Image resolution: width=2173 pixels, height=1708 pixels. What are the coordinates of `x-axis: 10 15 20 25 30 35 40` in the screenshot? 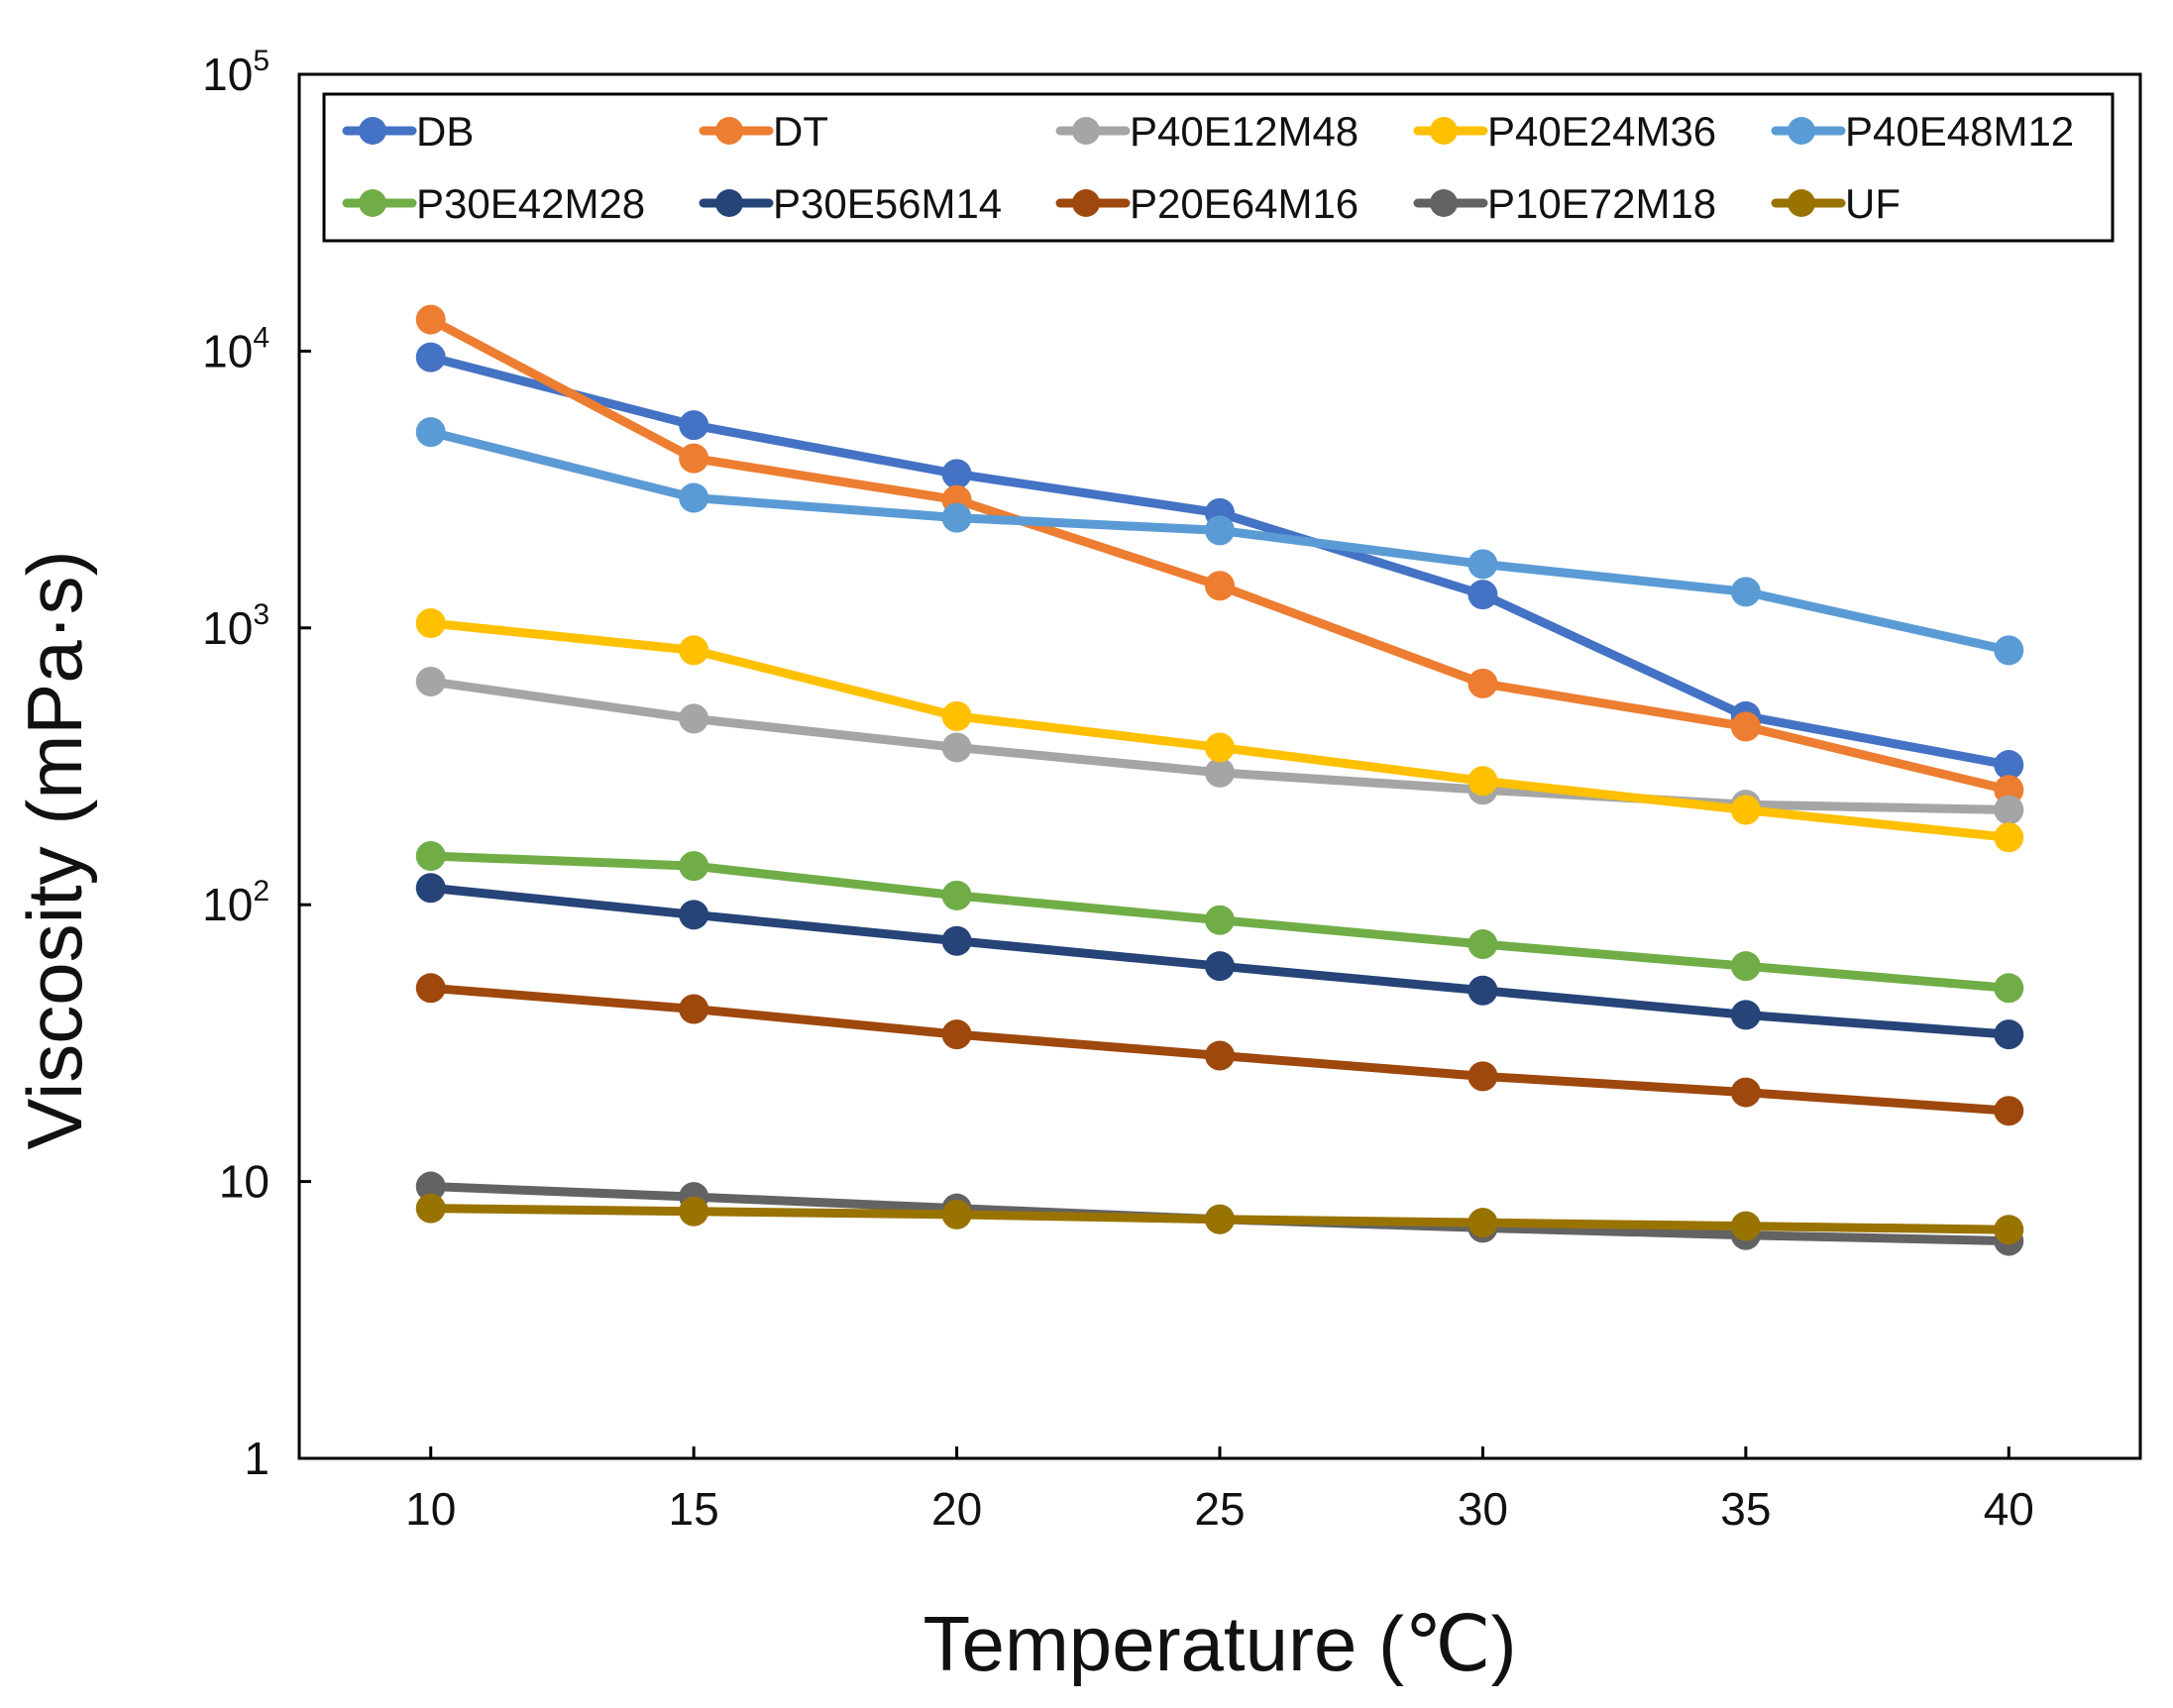 It's located at (1219, 1490).